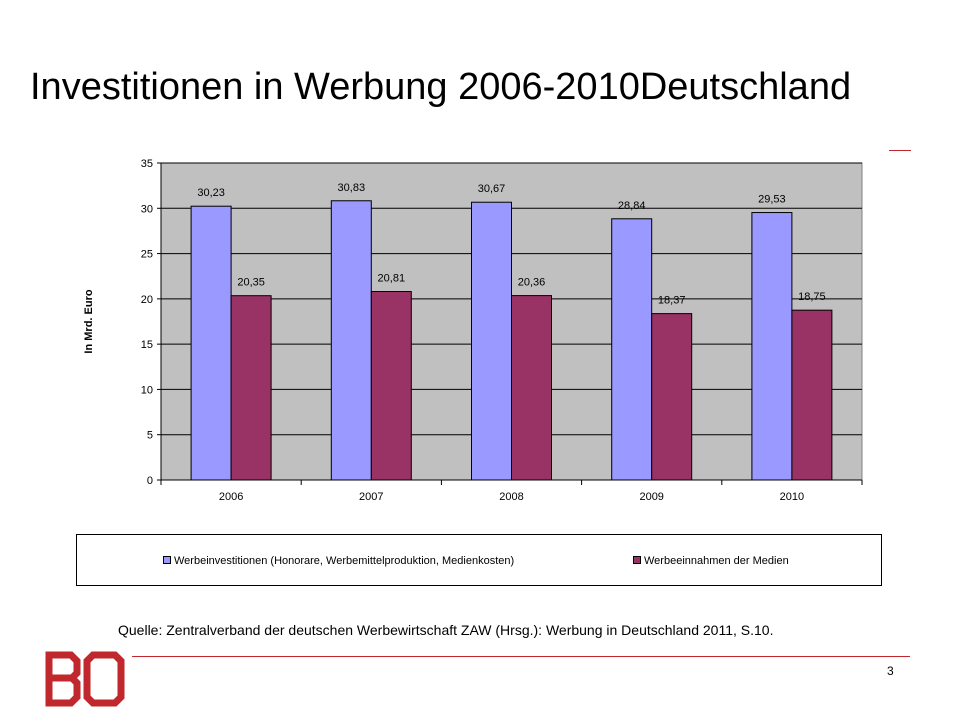  Describe the element at coordinates (147, 255) in the screenshot. I see `y-tick-label: 25` at that location.